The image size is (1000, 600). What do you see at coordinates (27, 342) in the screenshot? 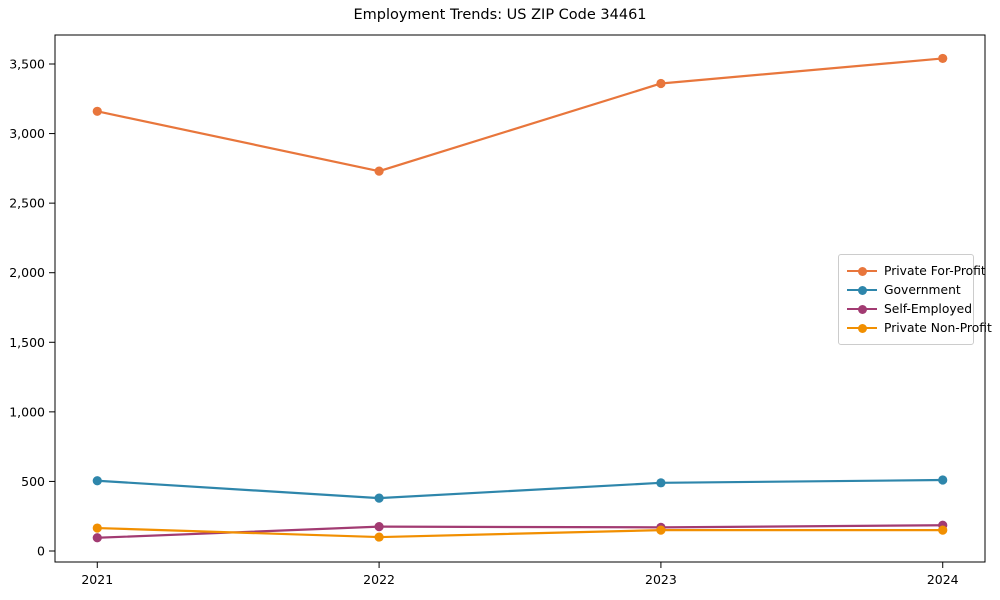
I see `y-axis-tick-label: 1,500` at bounding box center [27, 342].